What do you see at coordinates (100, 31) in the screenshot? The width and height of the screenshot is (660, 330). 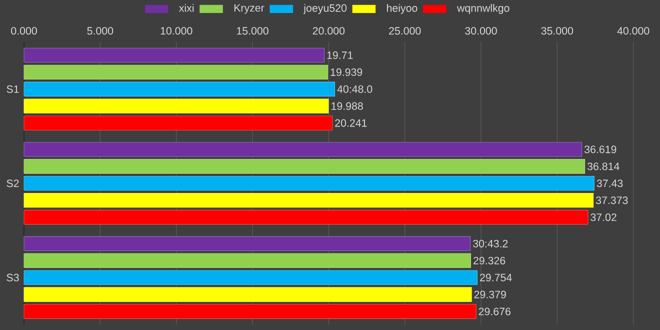 I see `x-tick-label: 5.000` at bounding box center [100, 31].